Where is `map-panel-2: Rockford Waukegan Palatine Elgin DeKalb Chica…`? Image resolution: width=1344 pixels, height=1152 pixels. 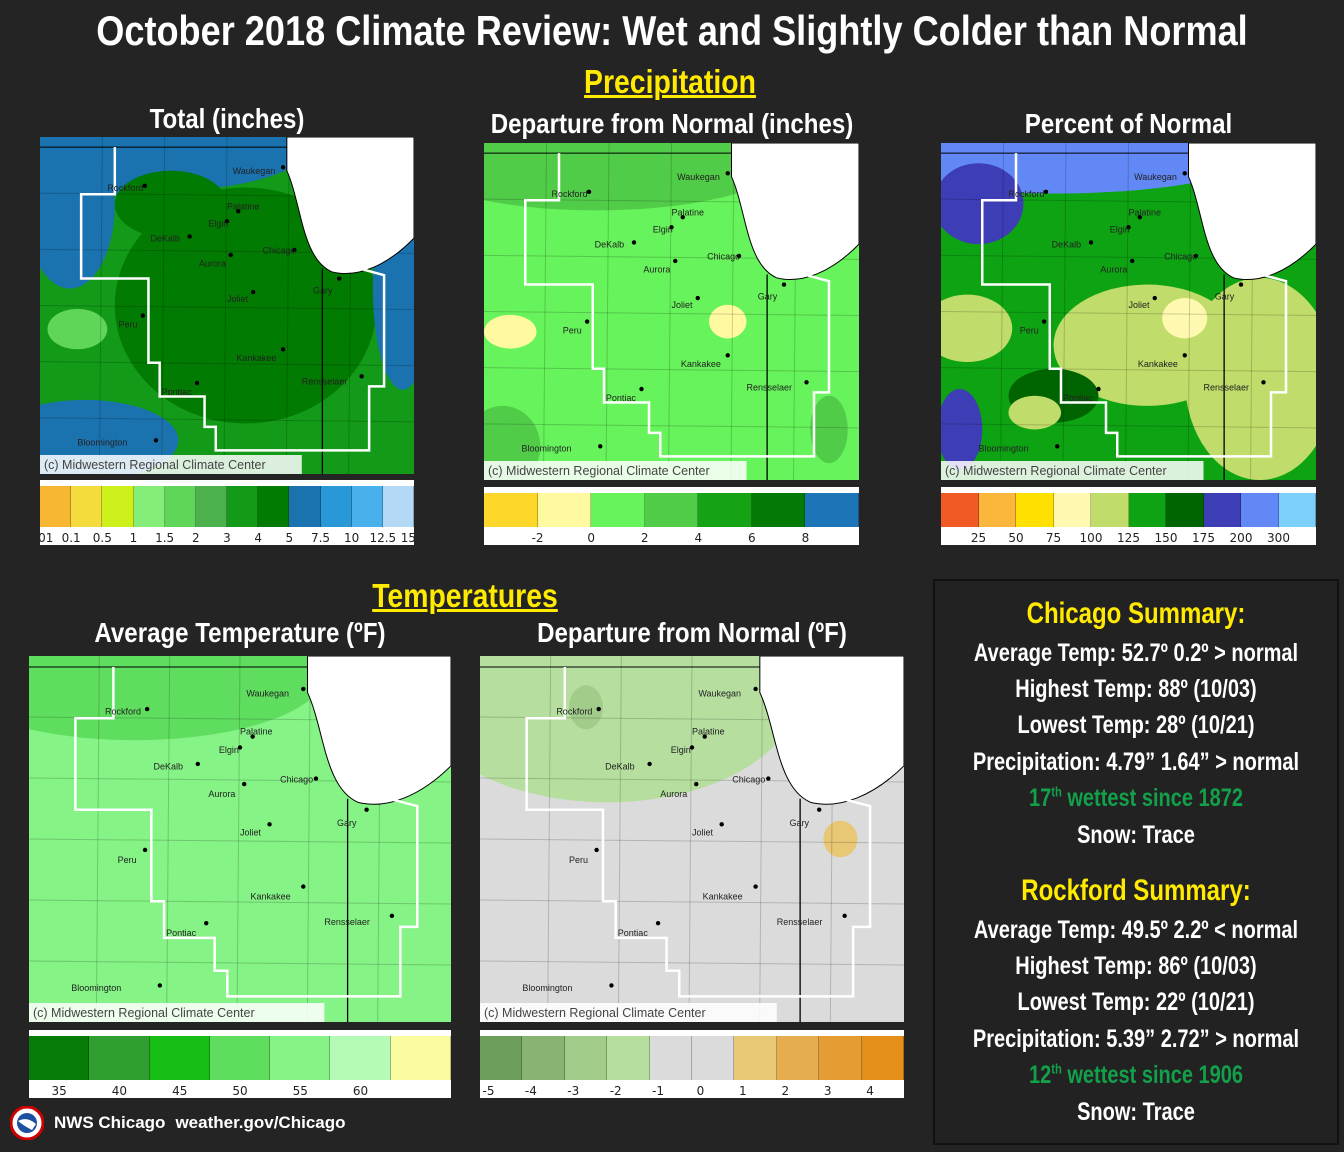
map-panel-2: Rockford Waukegan Palatine Elgin DeKalb Chica… is located at coordinates (1128, 311).